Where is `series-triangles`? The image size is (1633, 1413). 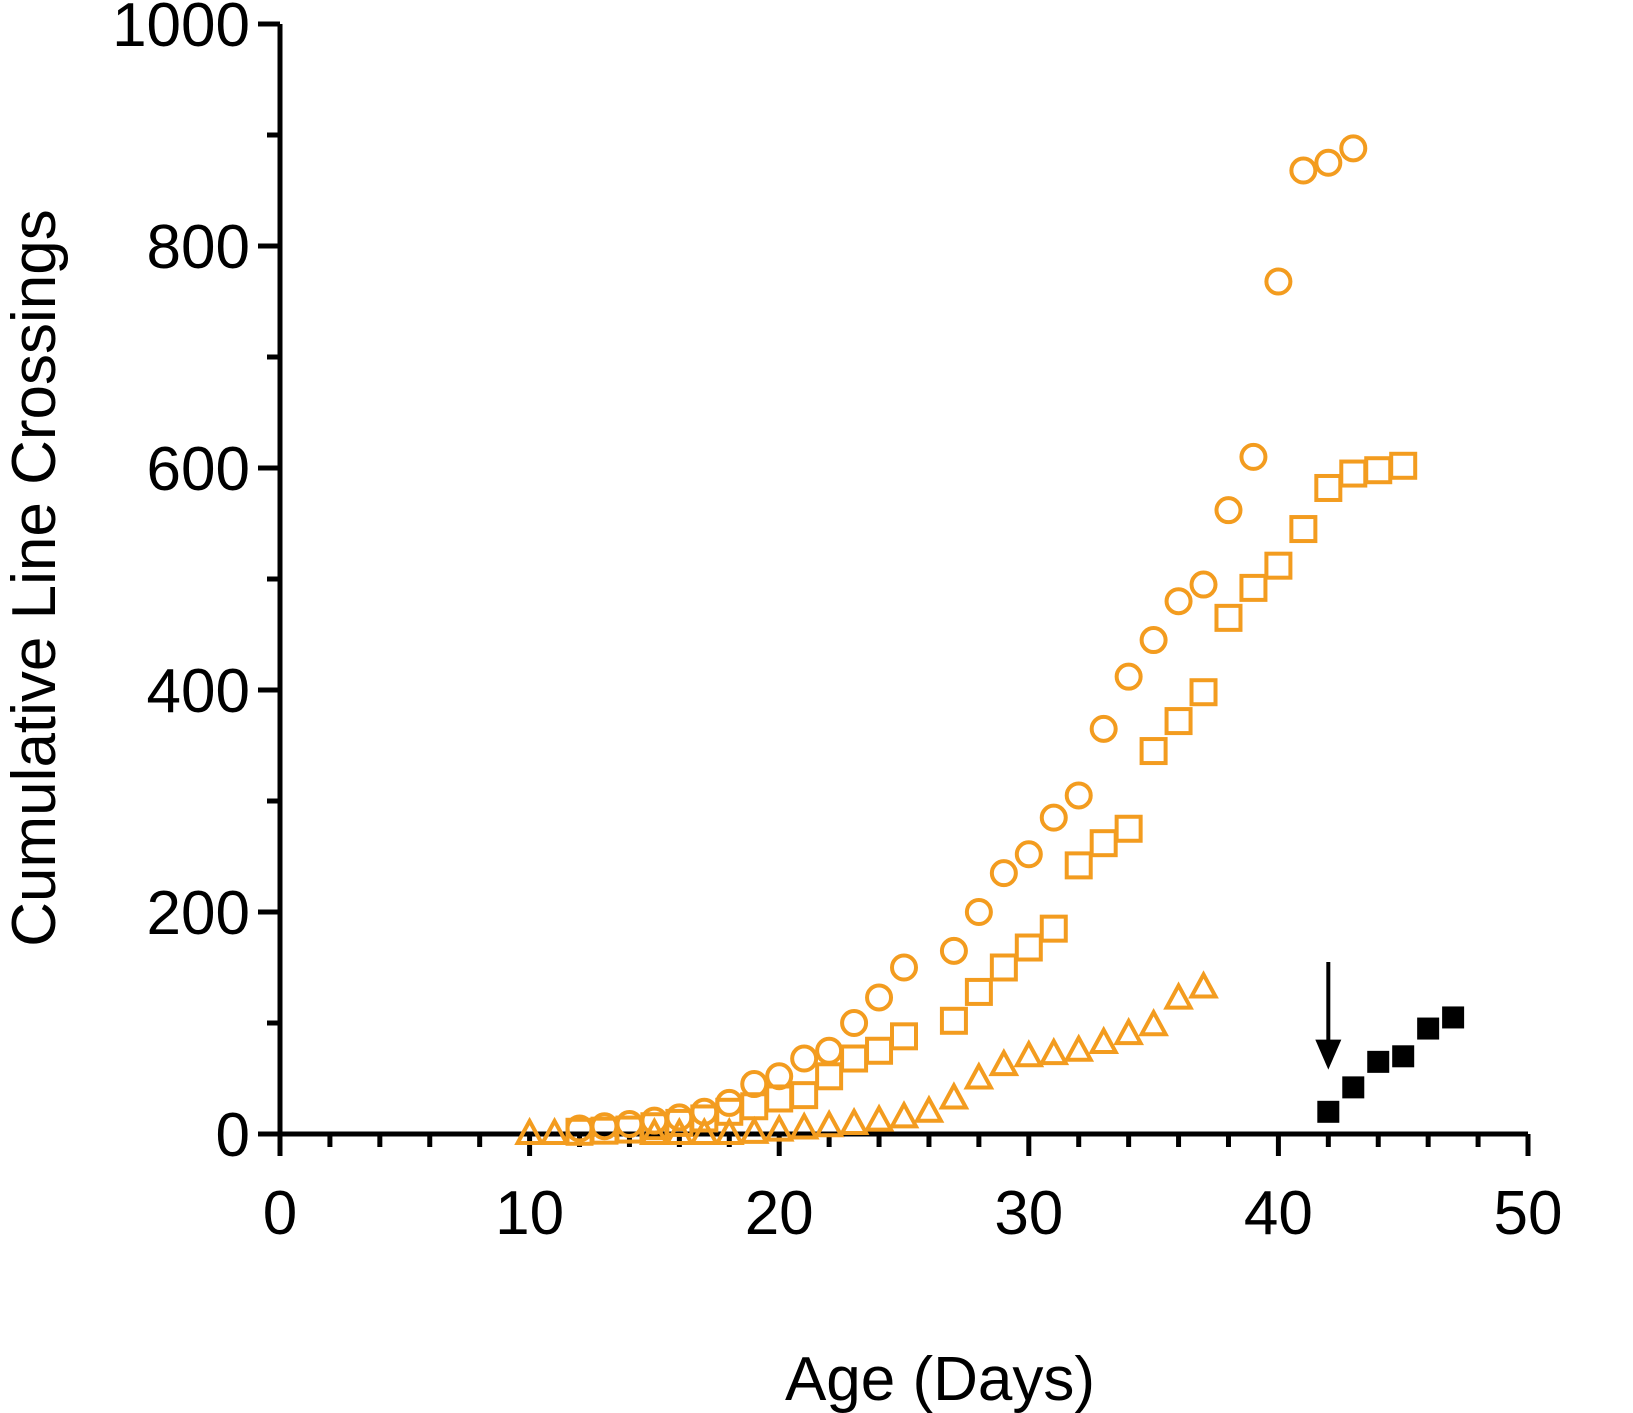 series-triangles is located at coordinates (866, 1057).